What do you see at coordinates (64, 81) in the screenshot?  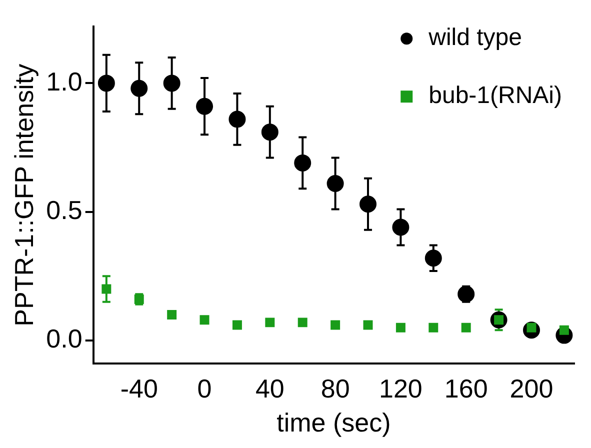 I see `y-tick-label: 1.0` at bounding box center [64, 81].